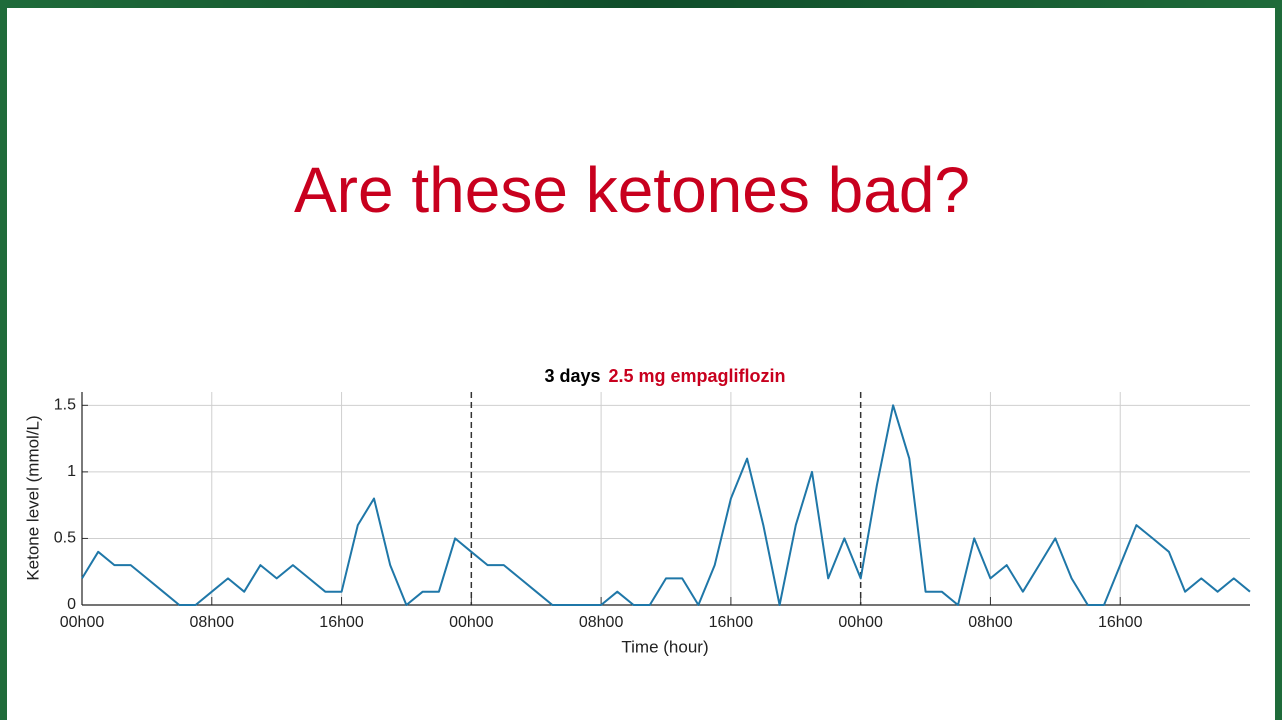 The height and width of the screenshot is (720, 1282). Describe the element at coordinates (32, 497) in the screenshot. I see `y-axis-label: Ketone level (mmol/L)` at that location.